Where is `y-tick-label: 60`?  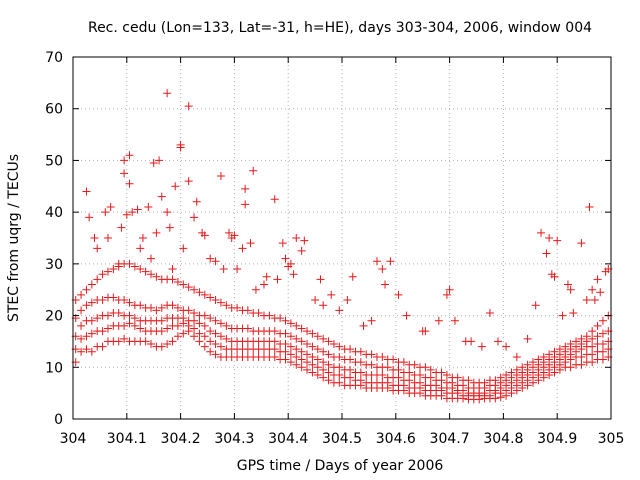 y-tick-label: 60 is located at coordinates (54, 110).